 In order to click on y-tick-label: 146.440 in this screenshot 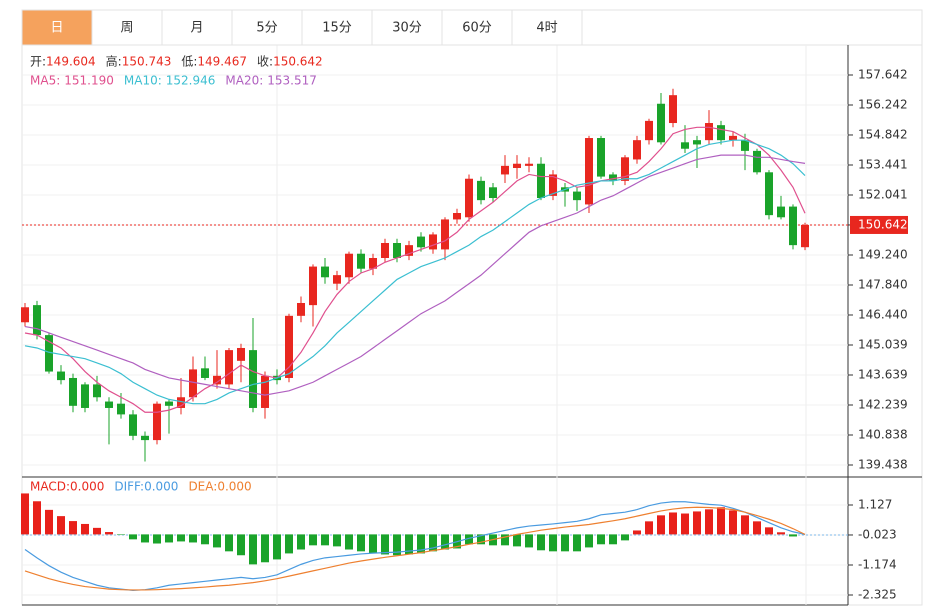, I will do `click(883, 314)`.